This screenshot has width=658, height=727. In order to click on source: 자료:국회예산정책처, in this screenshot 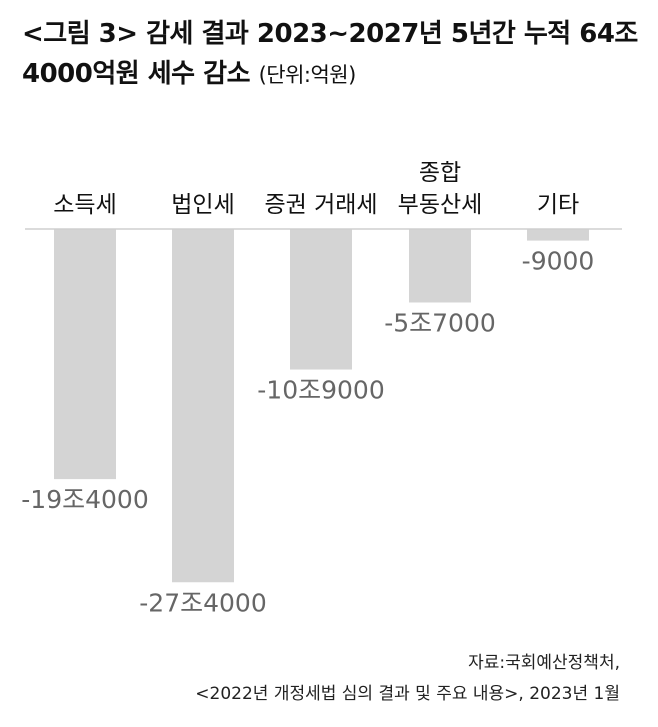, I will do `click(544, 663)`.